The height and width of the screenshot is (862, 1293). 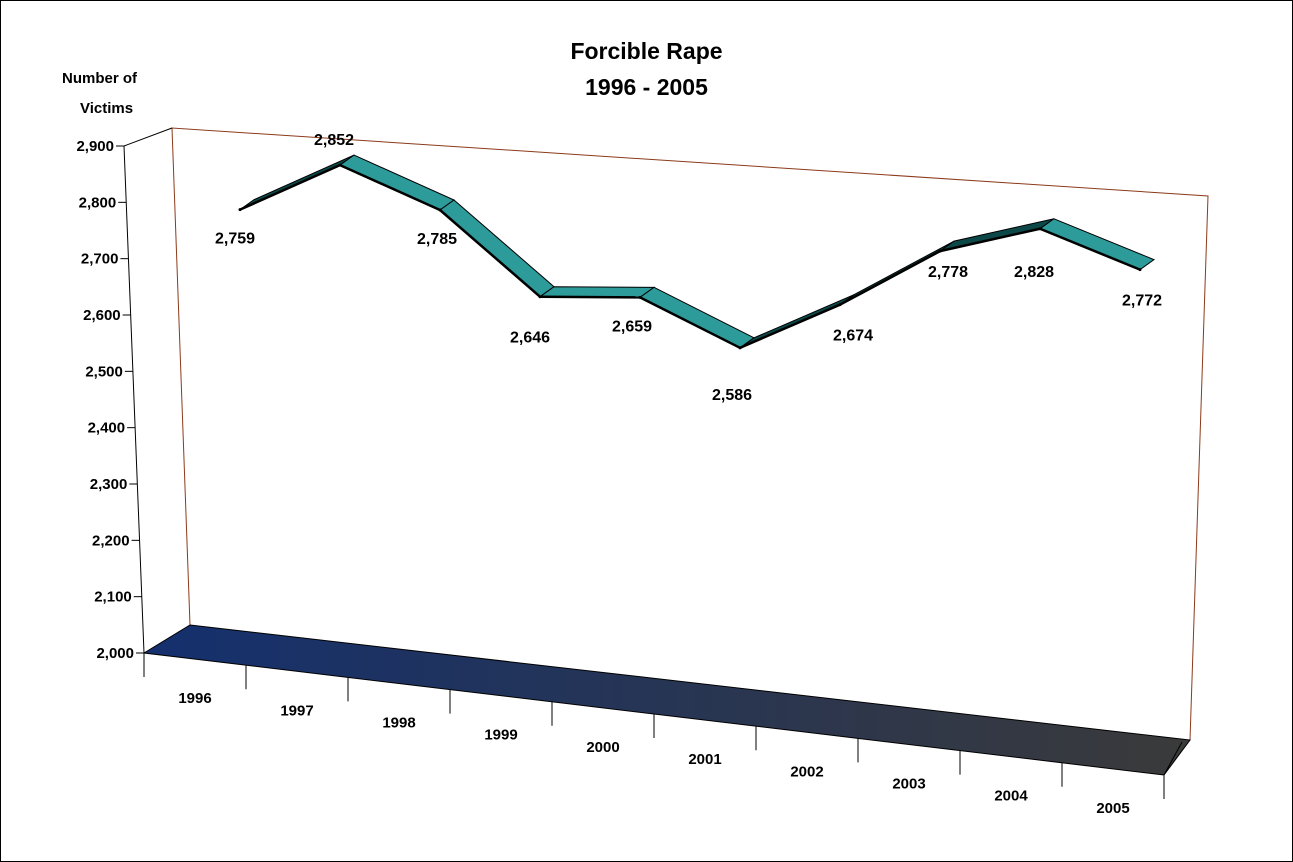 I want to click on y-axis-label-line1: Number of, so click(x=99, y=78).